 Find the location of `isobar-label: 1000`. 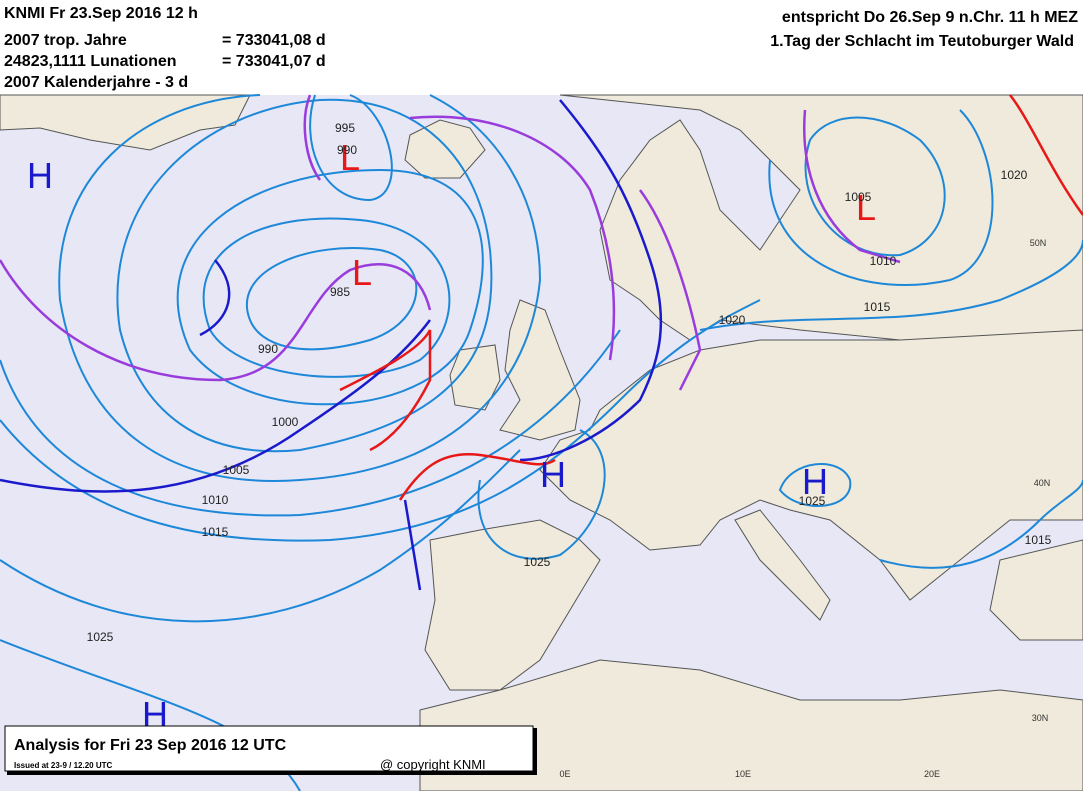

isobar-label: 1000 is located at coordinates (285, 422).